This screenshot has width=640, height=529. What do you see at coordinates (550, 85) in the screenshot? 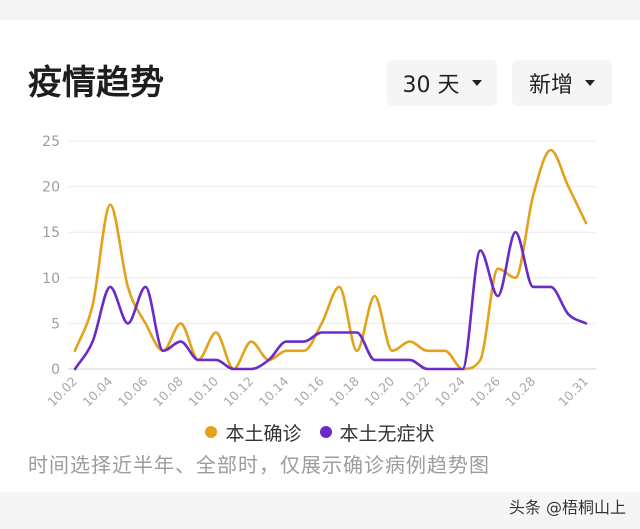
I see `metric-value: 新增` at bounding box center [550, 85].